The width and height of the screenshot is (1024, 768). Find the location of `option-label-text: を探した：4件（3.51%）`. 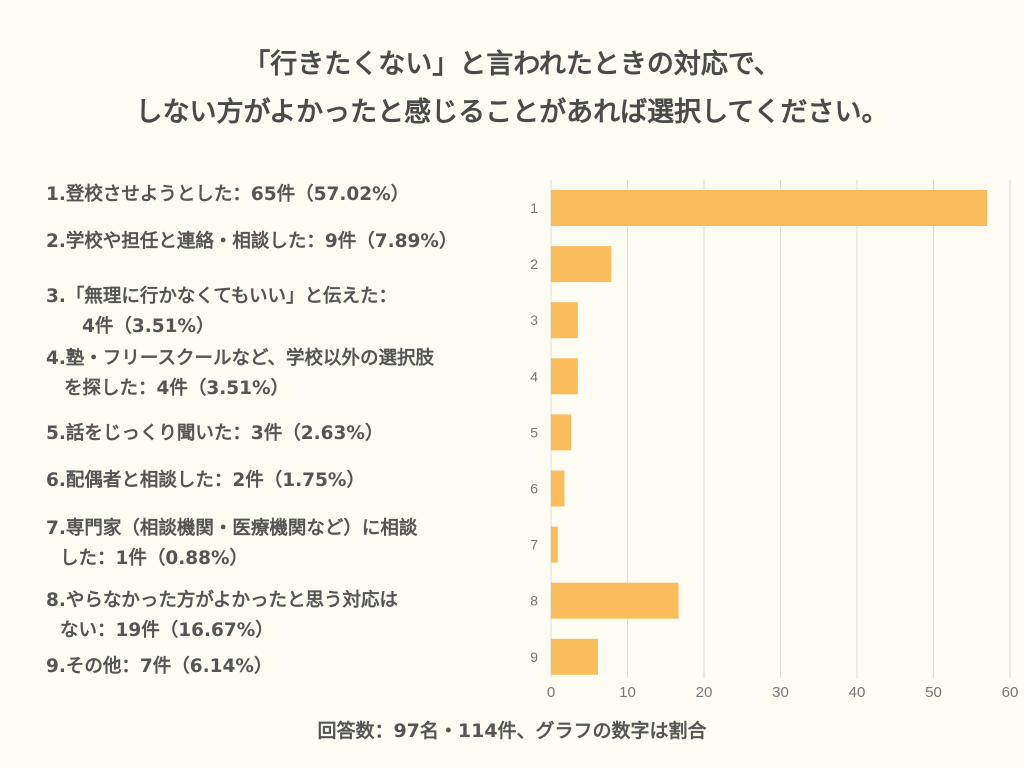

option-label-text: を探した：4件（3.51%） is located at coordinates (177, 388).